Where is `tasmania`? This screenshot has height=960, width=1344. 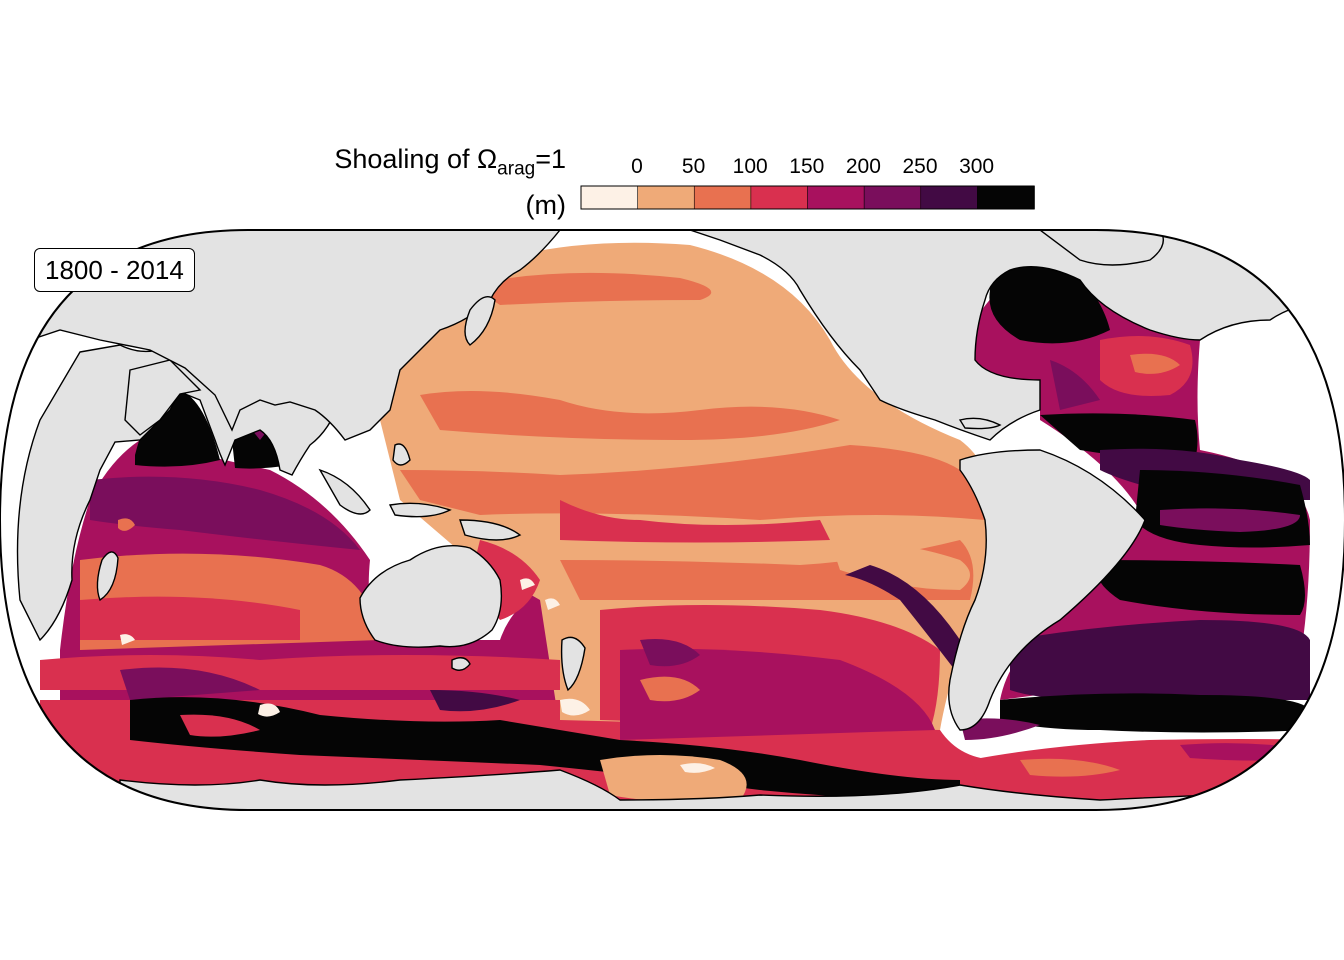 tasmania is located at coordinates (461, 664).